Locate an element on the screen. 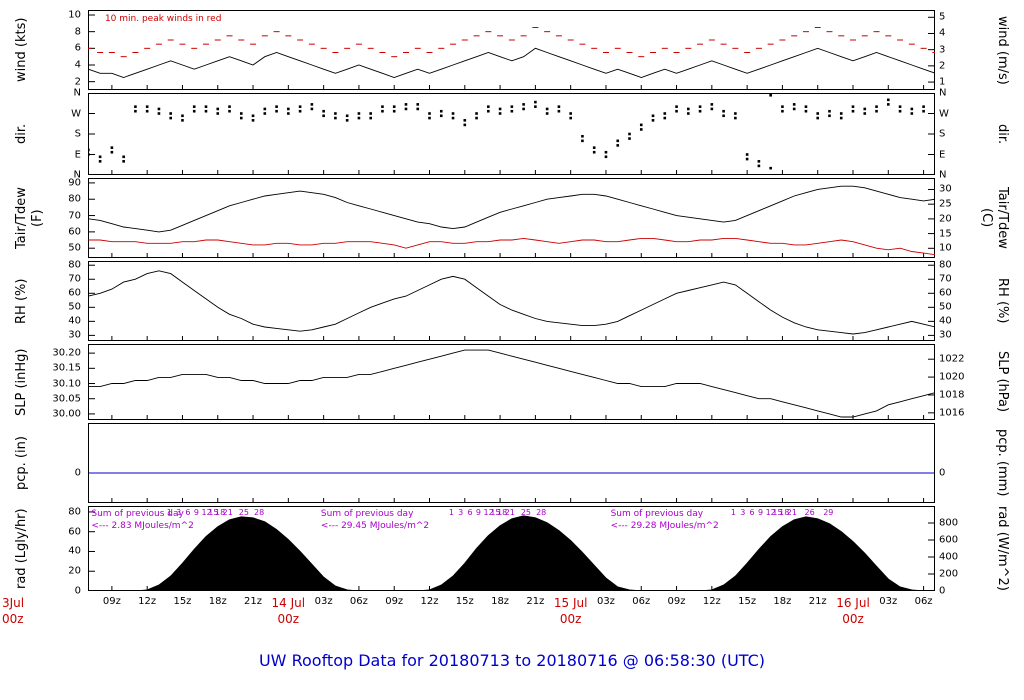 The height and width of the screenshot is (700, 1024). slp-ytick-left: 30.15 is located at coordinates (66, 368).